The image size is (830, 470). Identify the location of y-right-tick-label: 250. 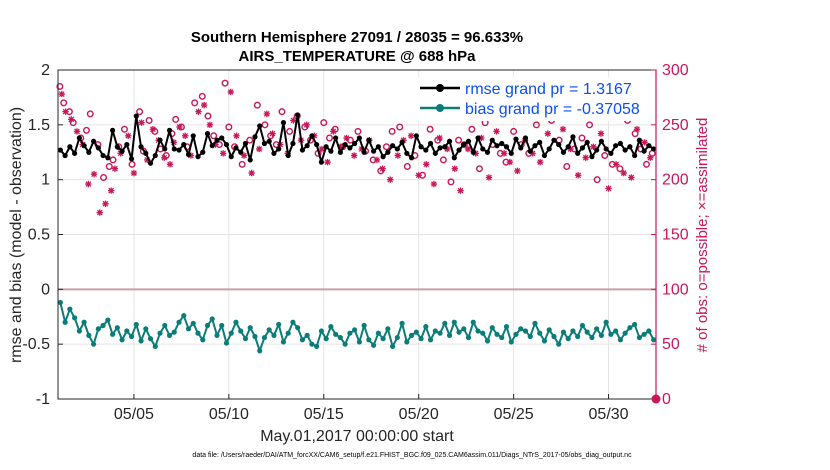
(675, 125).